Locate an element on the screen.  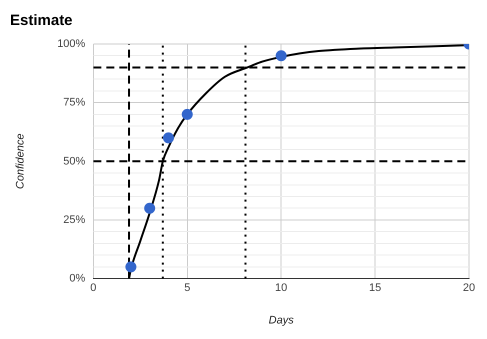
chart-title: Estimate is located at coordinates (41, 21).